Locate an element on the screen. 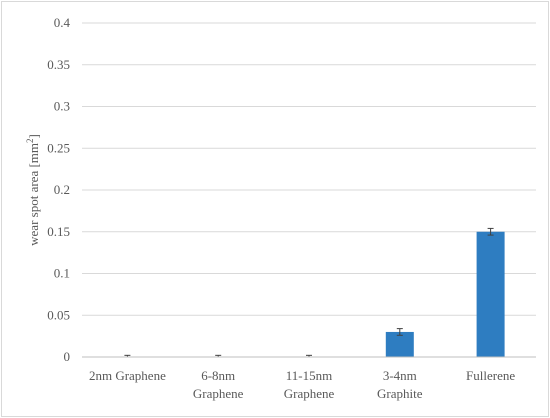  y-tick-label: 0.1 is located at coordinates (62, 273).